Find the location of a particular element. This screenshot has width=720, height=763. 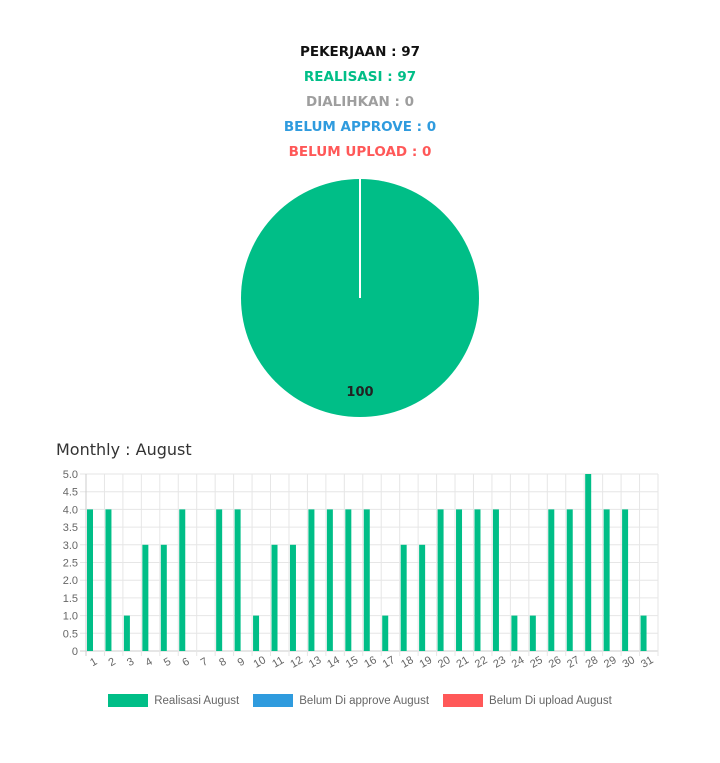

stat-label: BELUM UPLOAD is located at coordinates (348, 152).